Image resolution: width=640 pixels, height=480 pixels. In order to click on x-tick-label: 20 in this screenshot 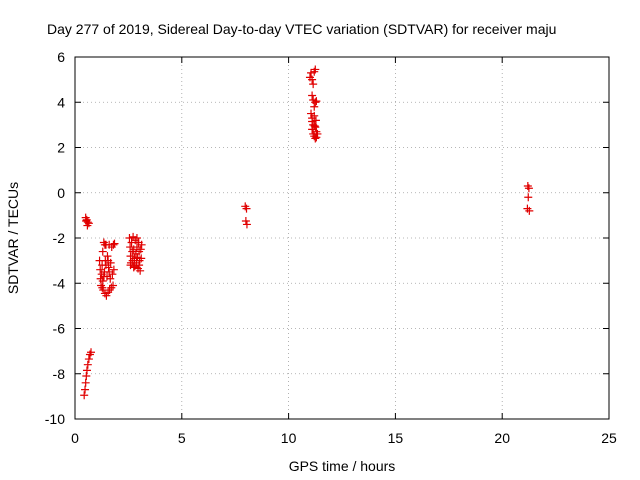, I will do `click(502, 438)`.